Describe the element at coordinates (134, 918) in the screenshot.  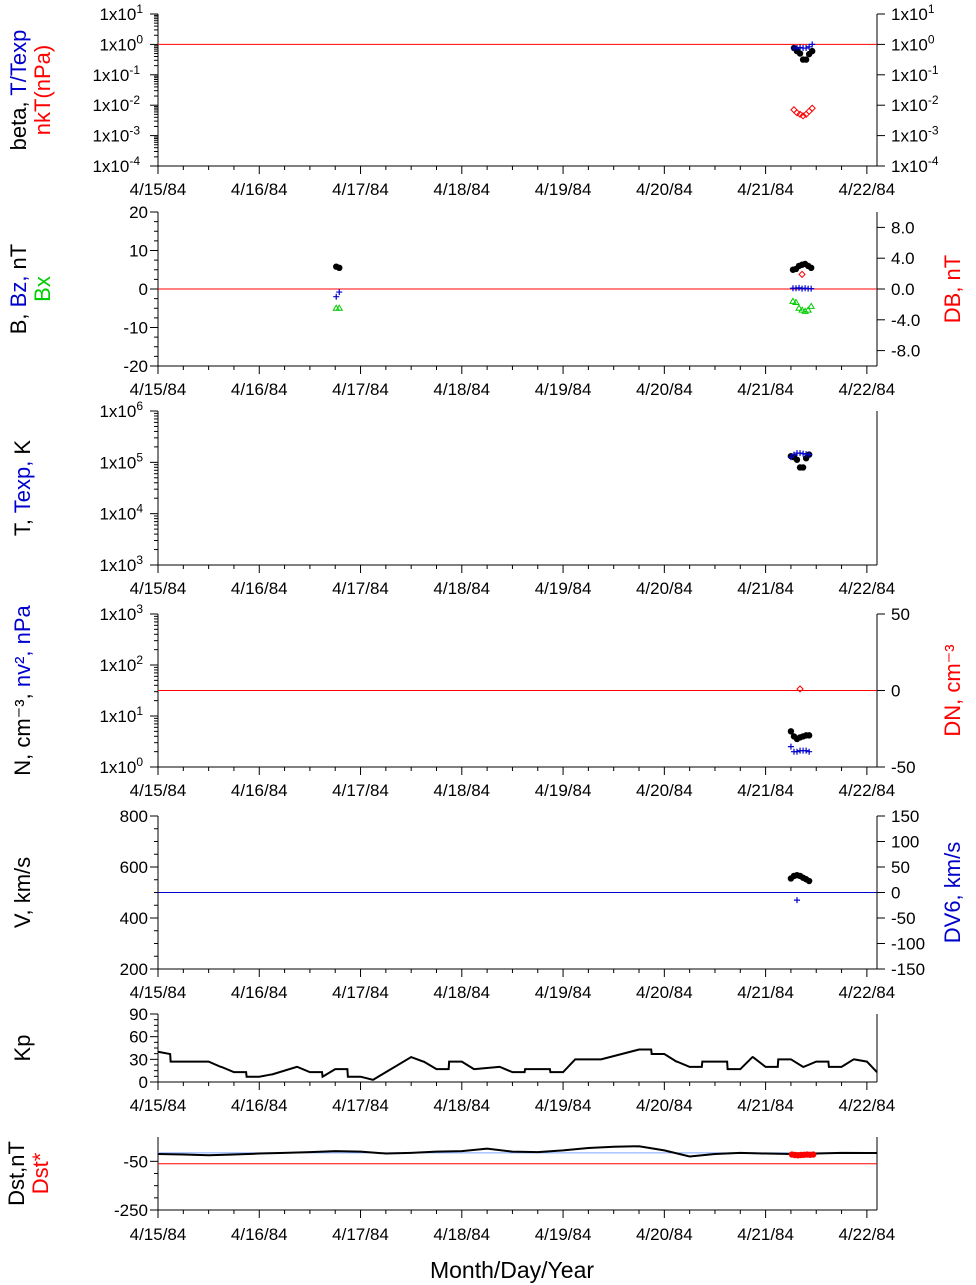
I see `y-tick-label: 400` at that location.